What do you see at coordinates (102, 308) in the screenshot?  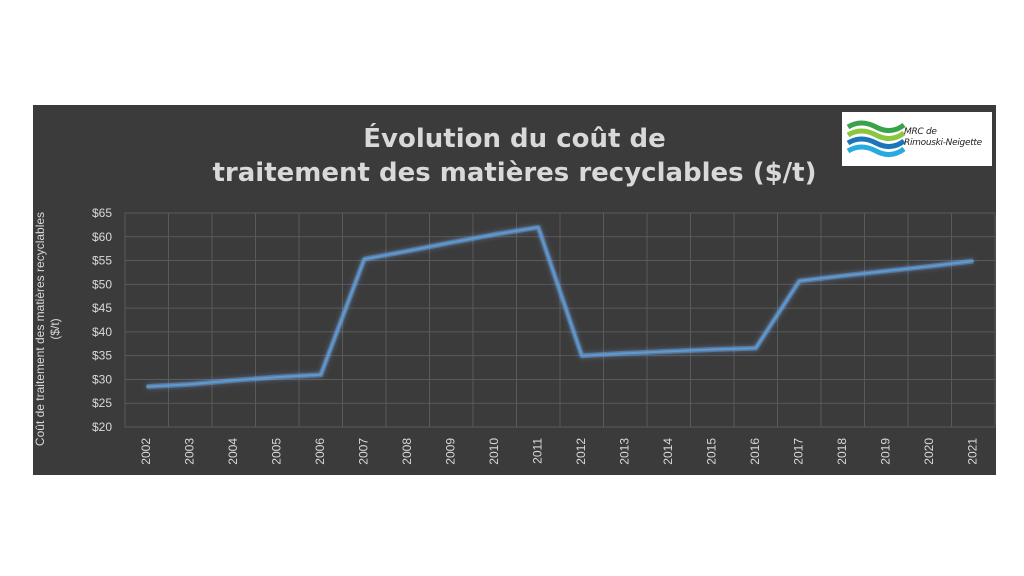 I see `y-tick-label: $45` at bounding box center [102, 308].